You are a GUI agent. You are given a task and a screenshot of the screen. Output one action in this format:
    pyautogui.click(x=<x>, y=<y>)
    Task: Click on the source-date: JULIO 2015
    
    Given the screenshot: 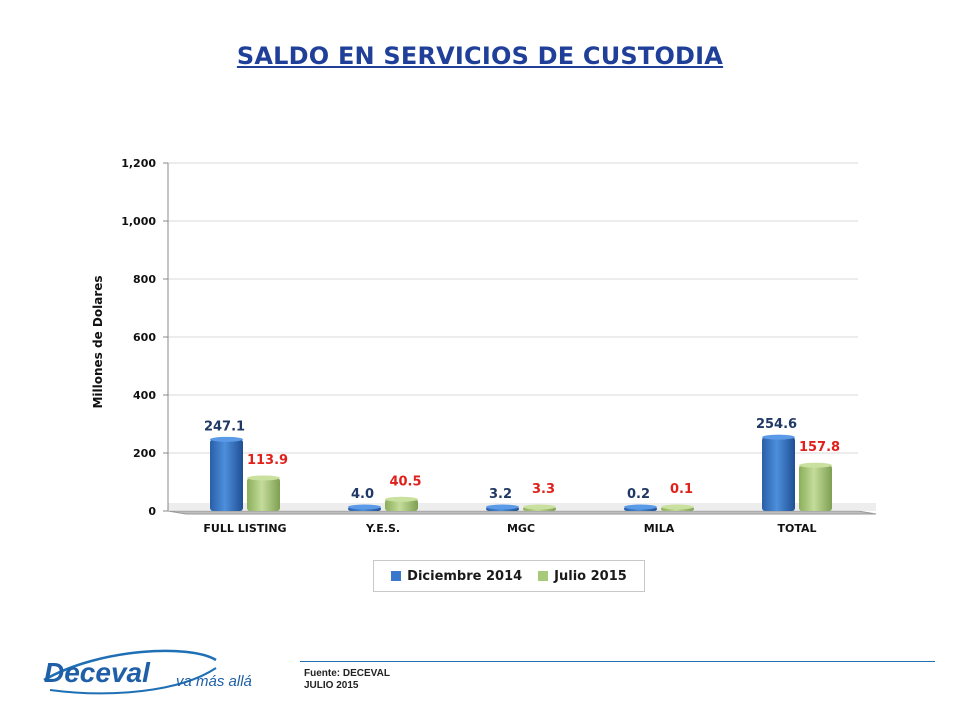 What is the action you would take?
    pyautogui.click(x=331, y=685)
    